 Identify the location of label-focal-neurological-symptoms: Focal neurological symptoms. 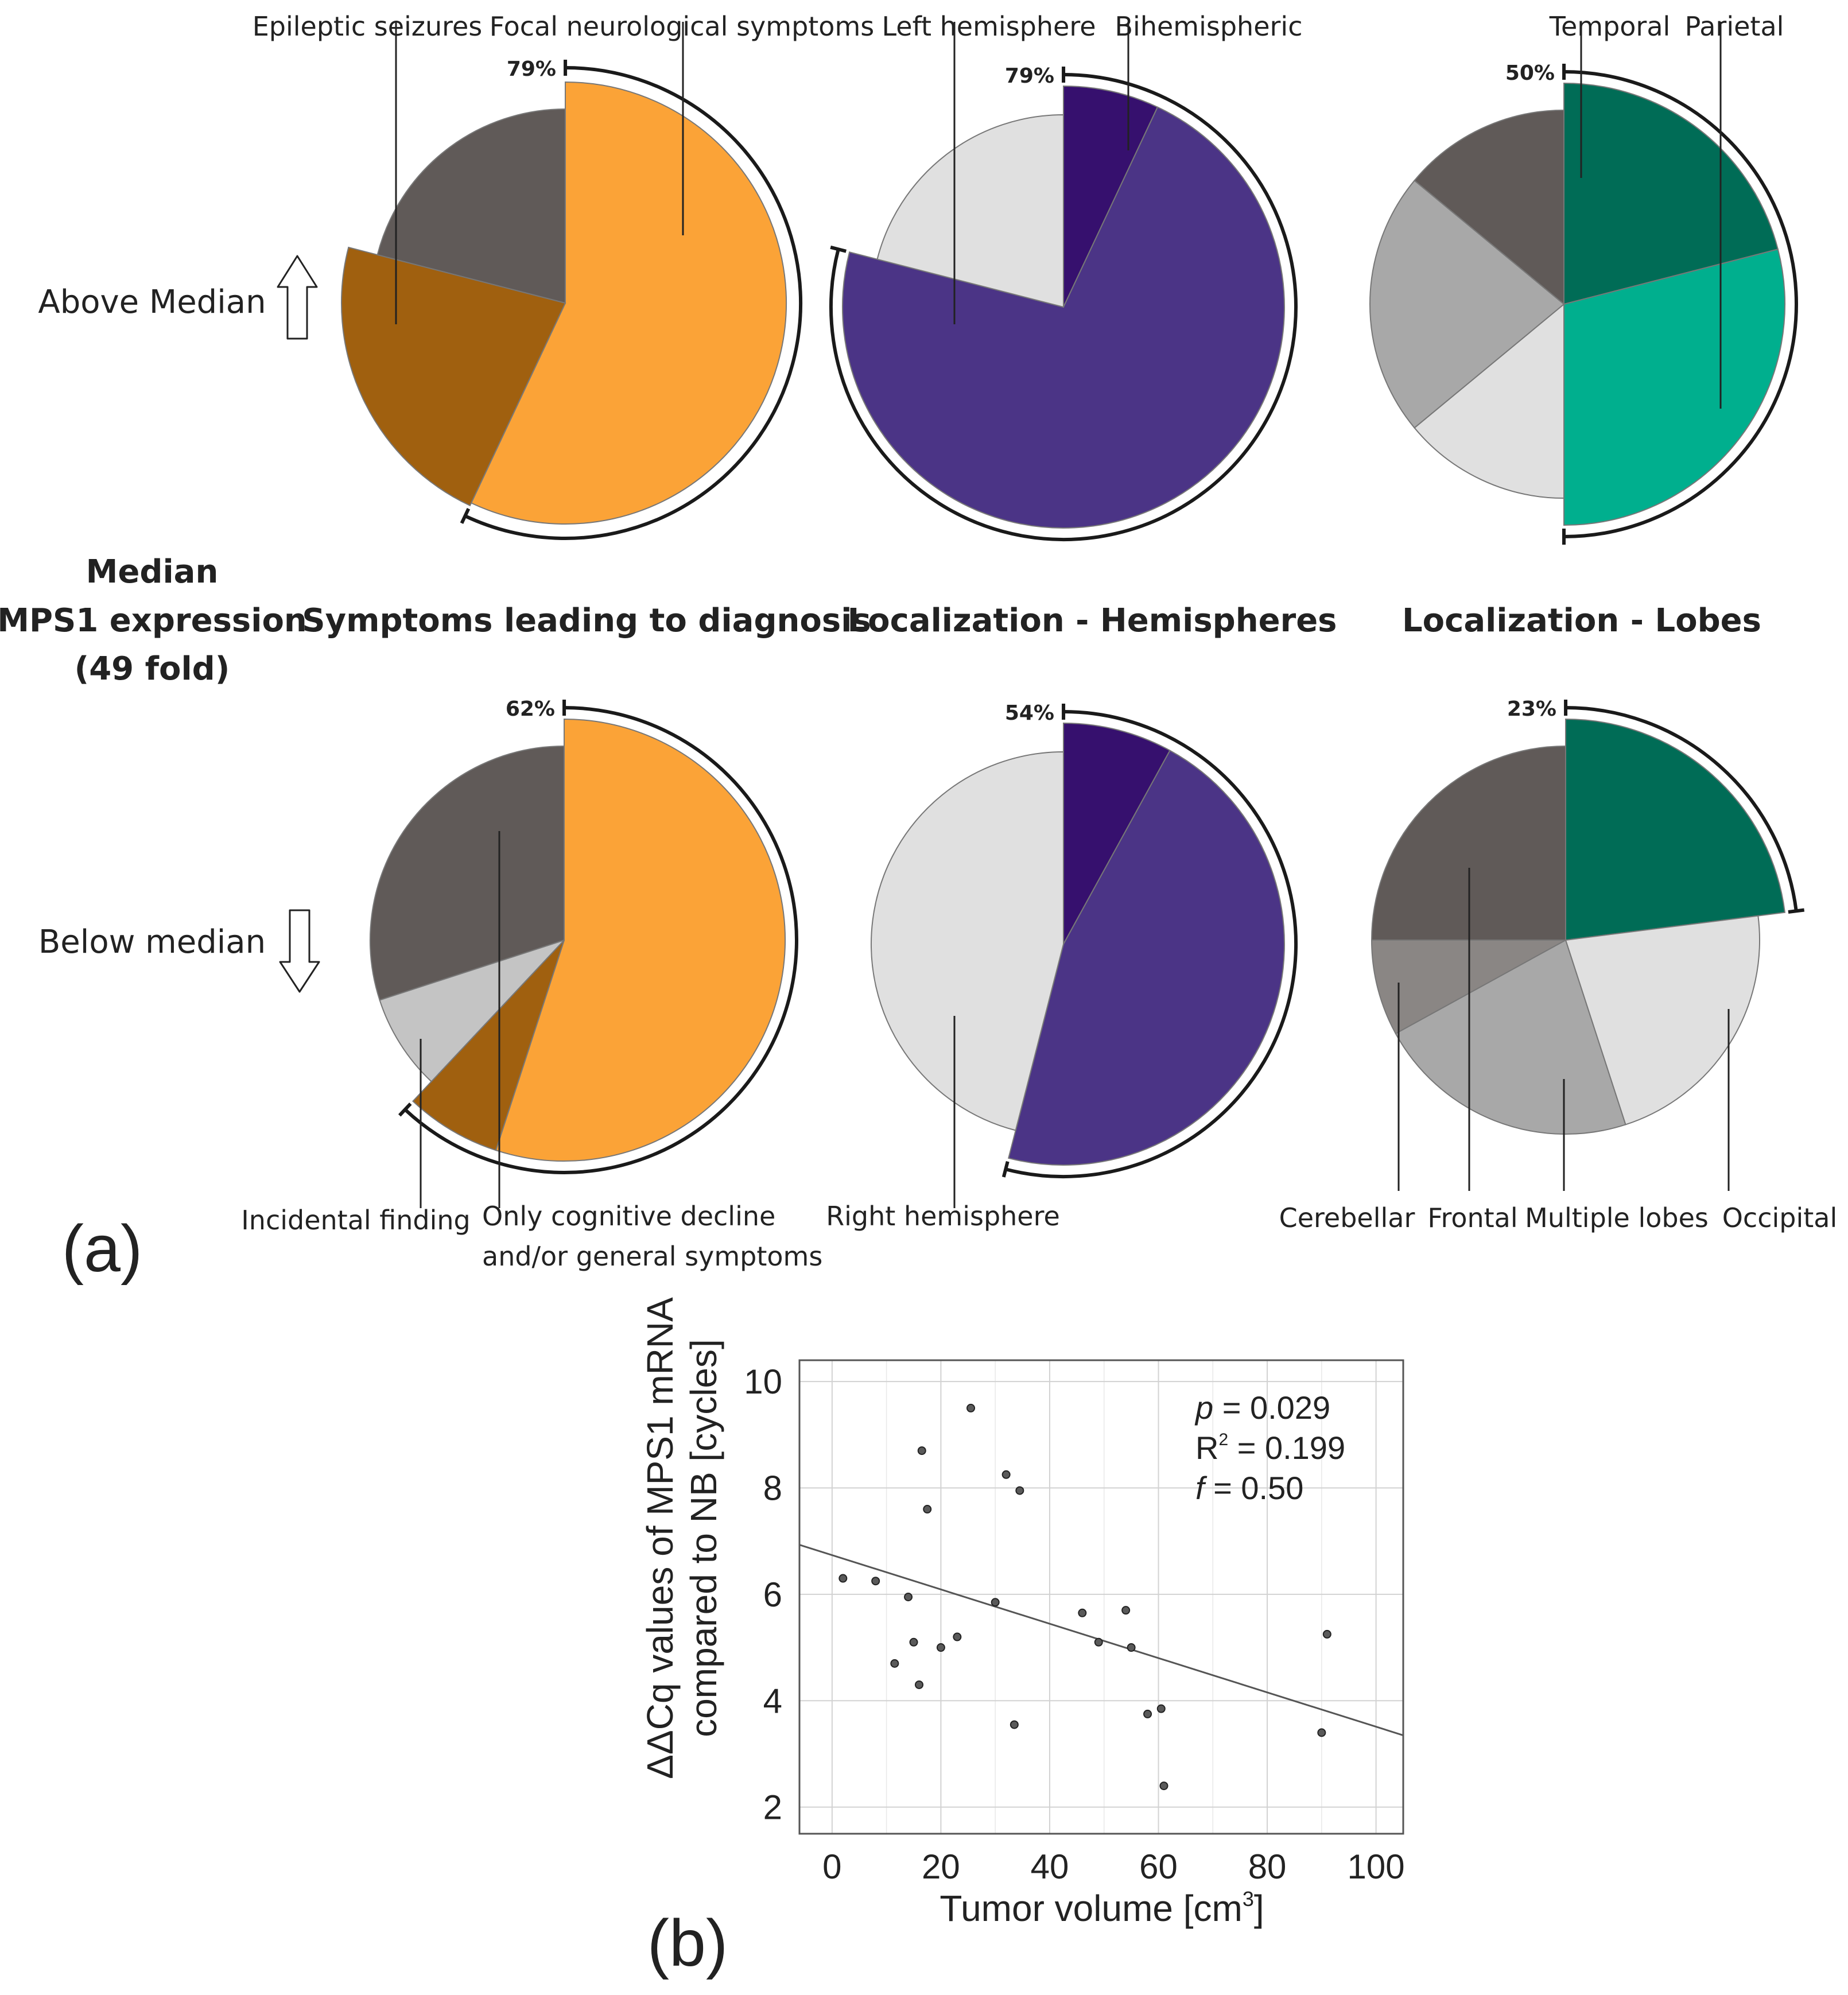
(682, 26).